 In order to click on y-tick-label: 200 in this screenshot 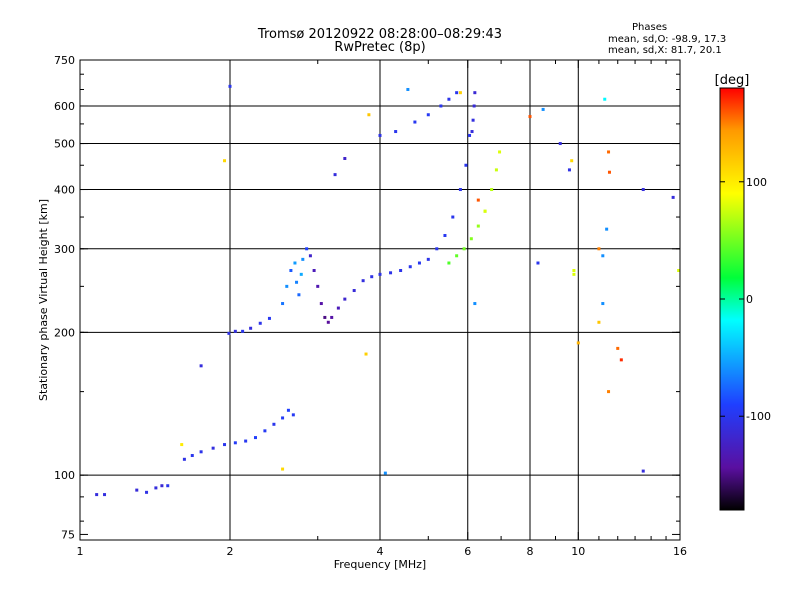, I will do `click(64, 332)`.